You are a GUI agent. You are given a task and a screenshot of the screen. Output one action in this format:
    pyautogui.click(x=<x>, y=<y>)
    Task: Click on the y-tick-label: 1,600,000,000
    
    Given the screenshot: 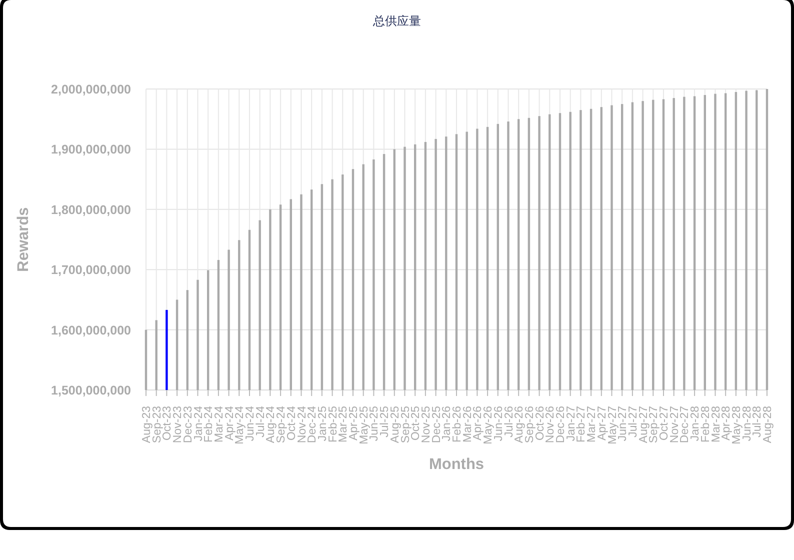 What is the action you would take?
    pyautogui.click(x=91, y=330)
    